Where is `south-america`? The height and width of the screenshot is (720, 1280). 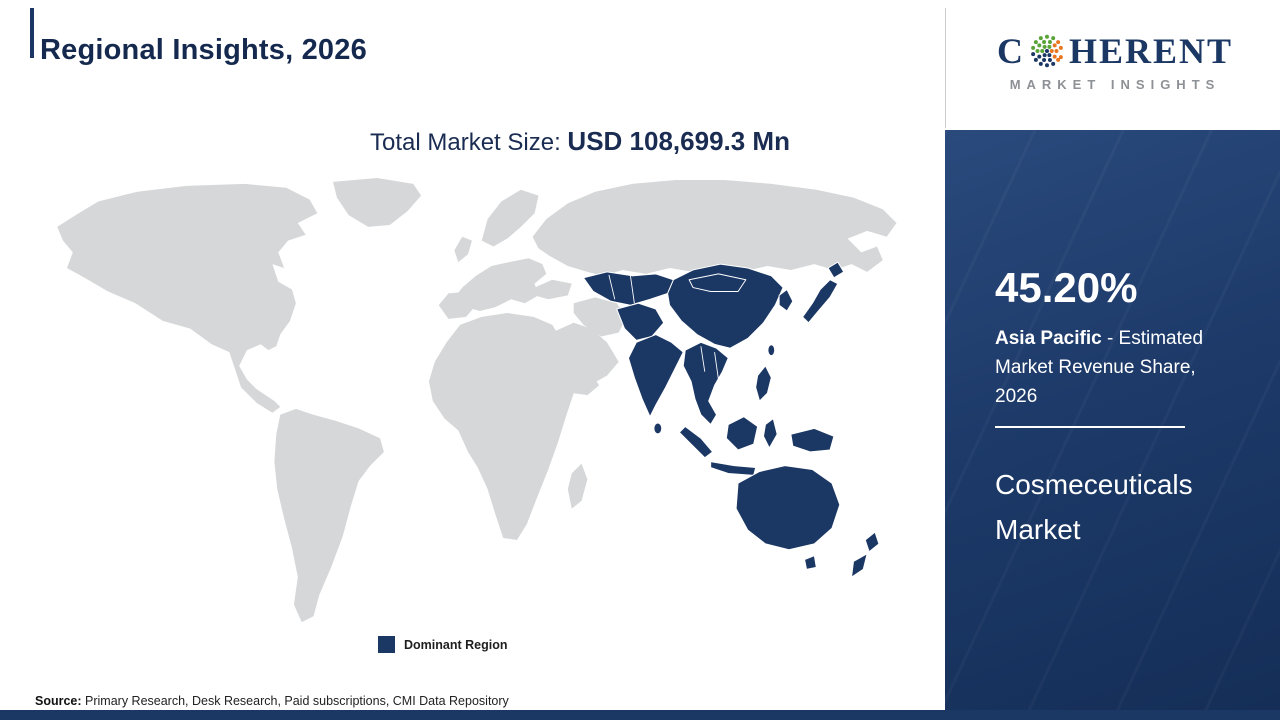 south-america is located at coordinates (329, 515).